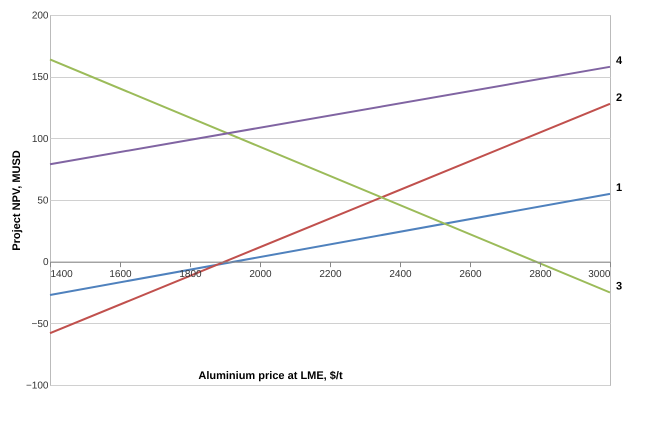 This screenshot has height=427, width=662. What do you see at coordinates (270, 376) in the screenshot?
I see `x-axis-title: Aluminium price at LME, $/t` at bounding box center [270, 376].